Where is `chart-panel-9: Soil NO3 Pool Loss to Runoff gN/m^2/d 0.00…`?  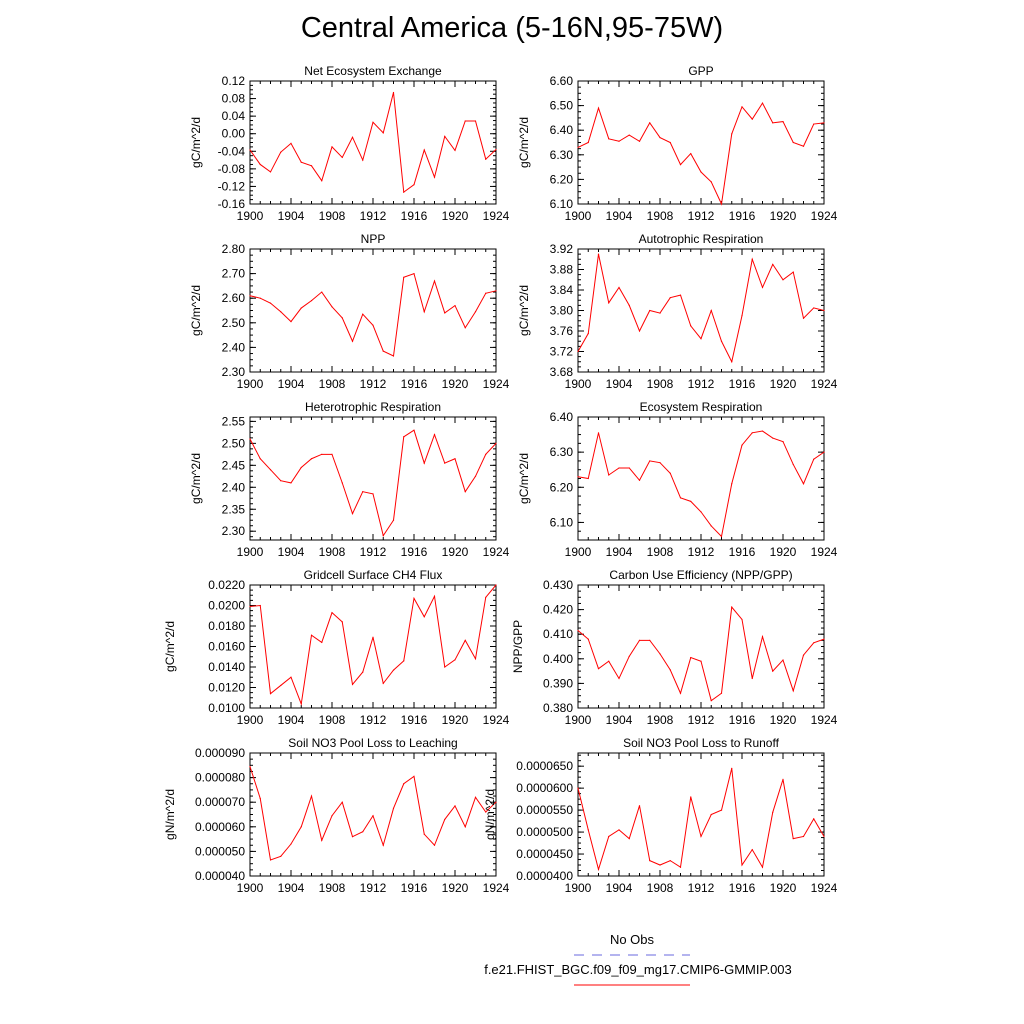 chart-panel-9: Soil NO3 Pool Loss to Runoff gN/m^2/d 0.00… is located at coordinates (660, 815).